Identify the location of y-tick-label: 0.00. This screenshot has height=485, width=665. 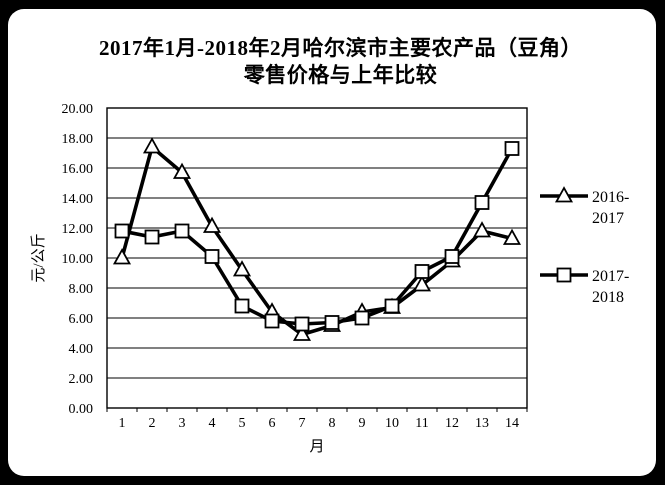
(81, 409).